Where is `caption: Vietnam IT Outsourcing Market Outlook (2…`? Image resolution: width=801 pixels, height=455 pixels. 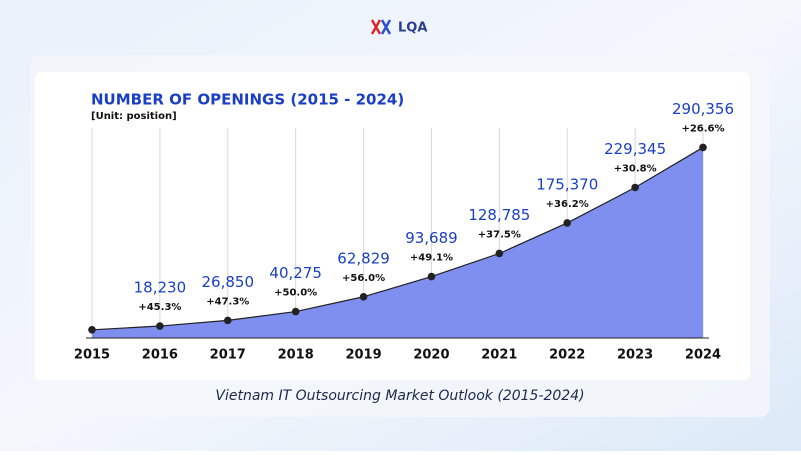
caption: Vietnam IT Outsourcing Market Outlook (2… is located at coordinates (399, 396).